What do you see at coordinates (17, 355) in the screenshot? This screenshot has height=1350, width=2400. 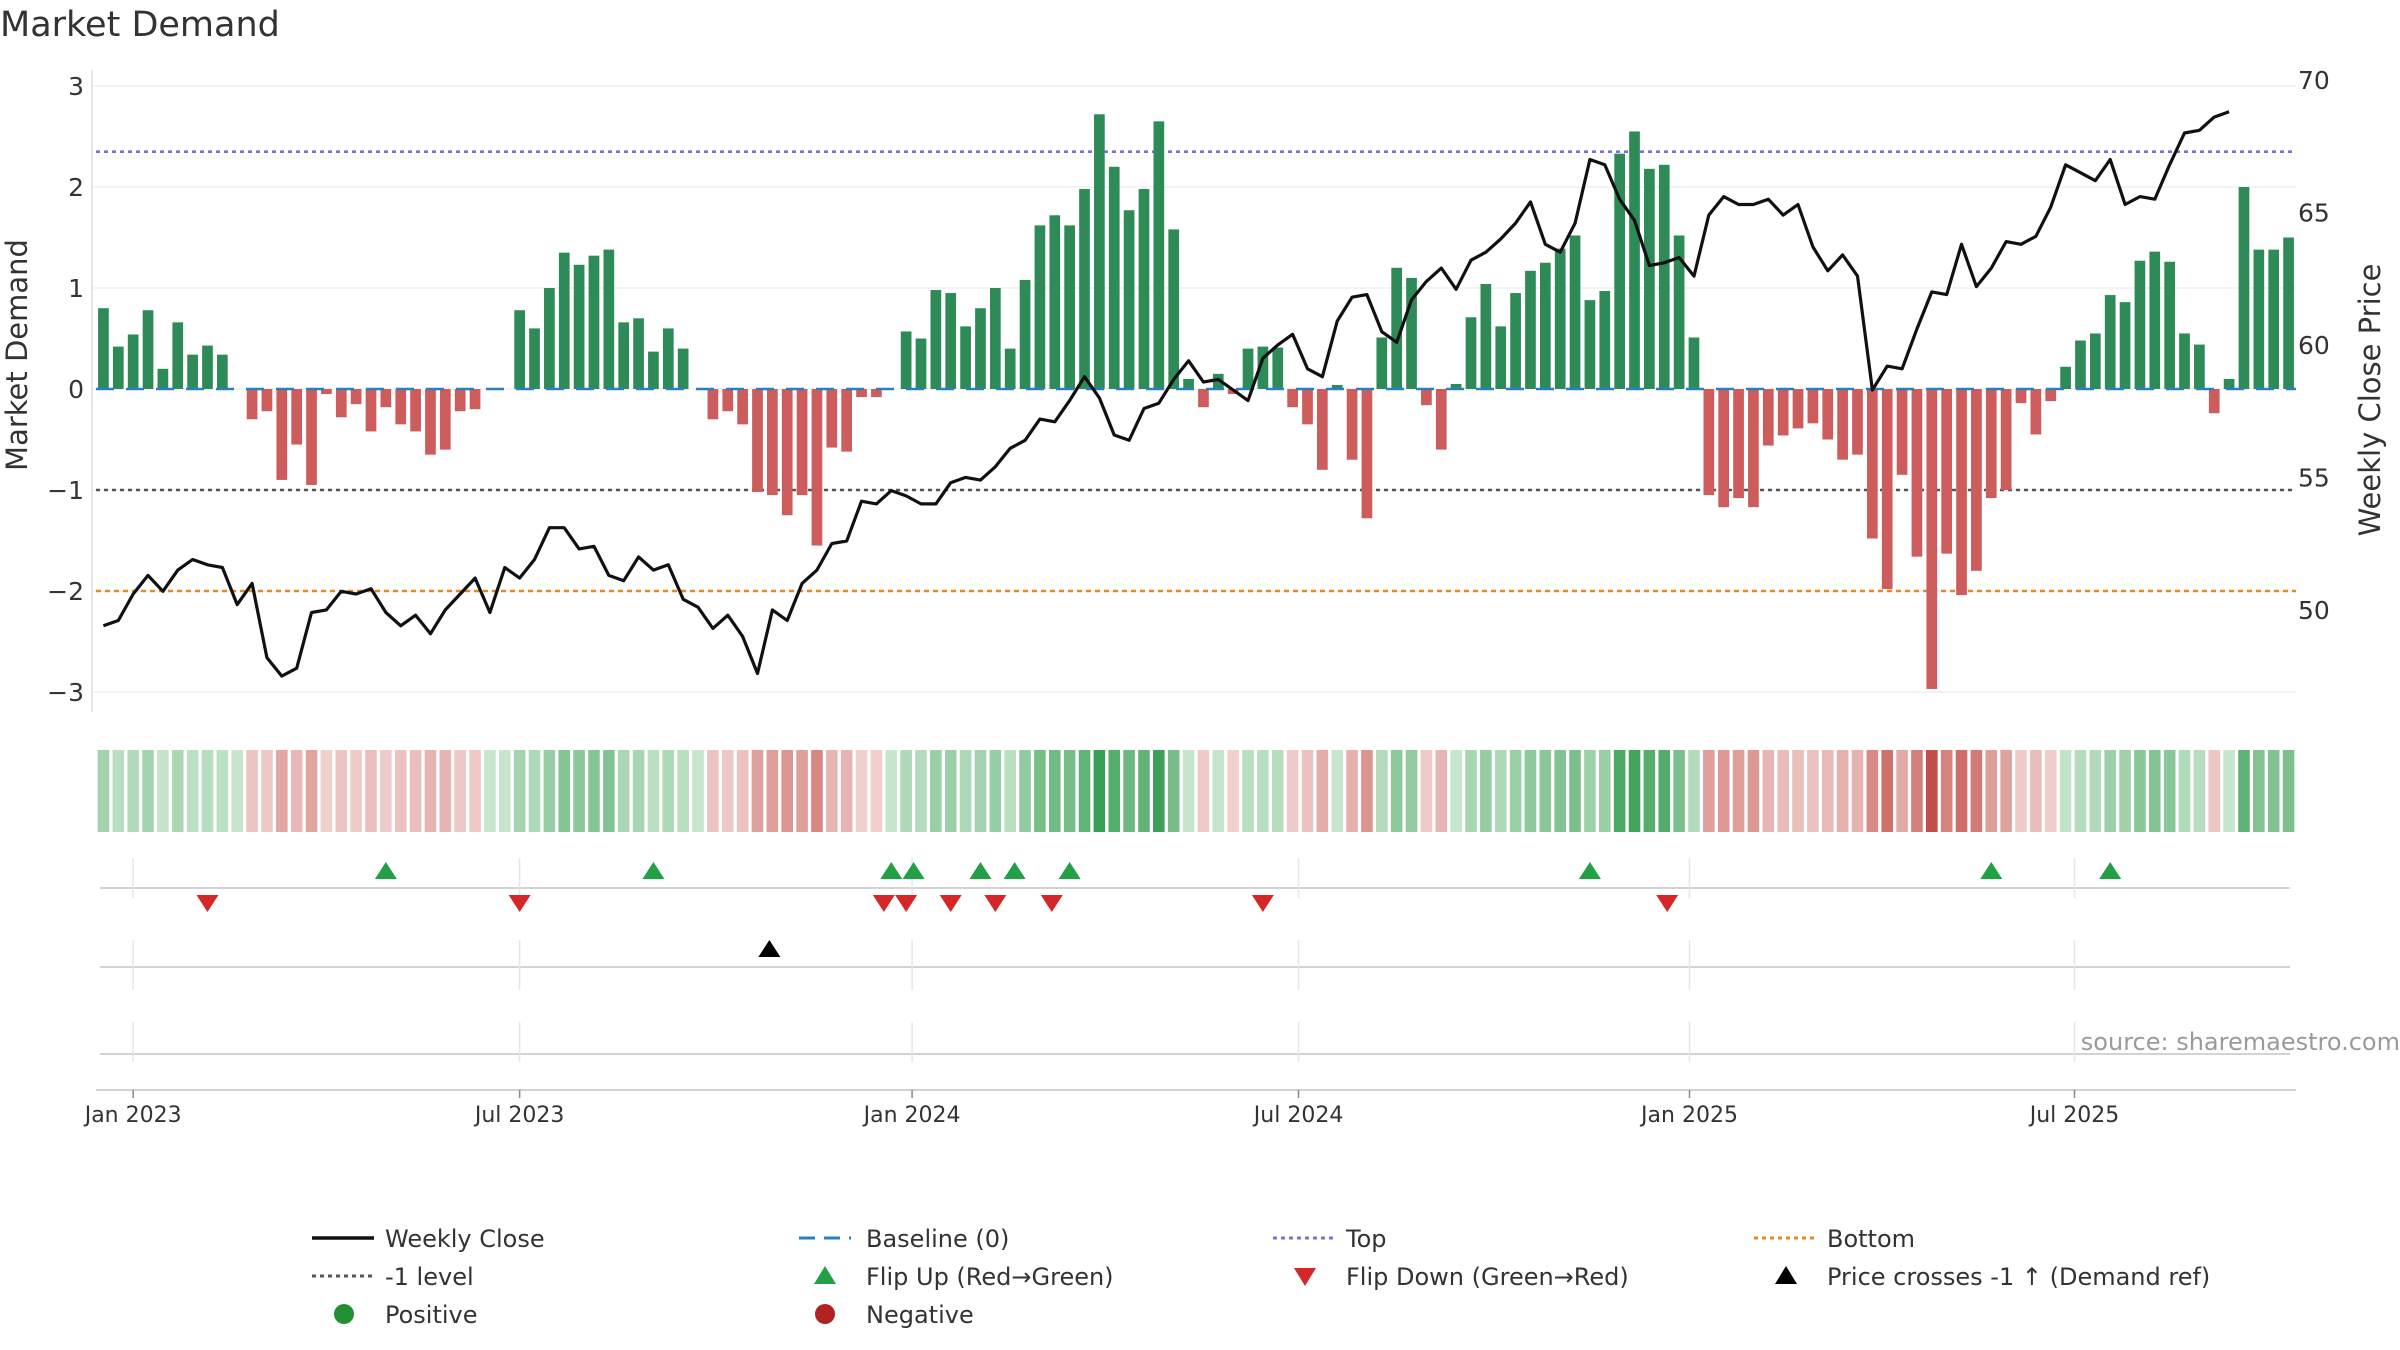 I see `left-axis-label: Market Demand` at bounding box center [17, 355].